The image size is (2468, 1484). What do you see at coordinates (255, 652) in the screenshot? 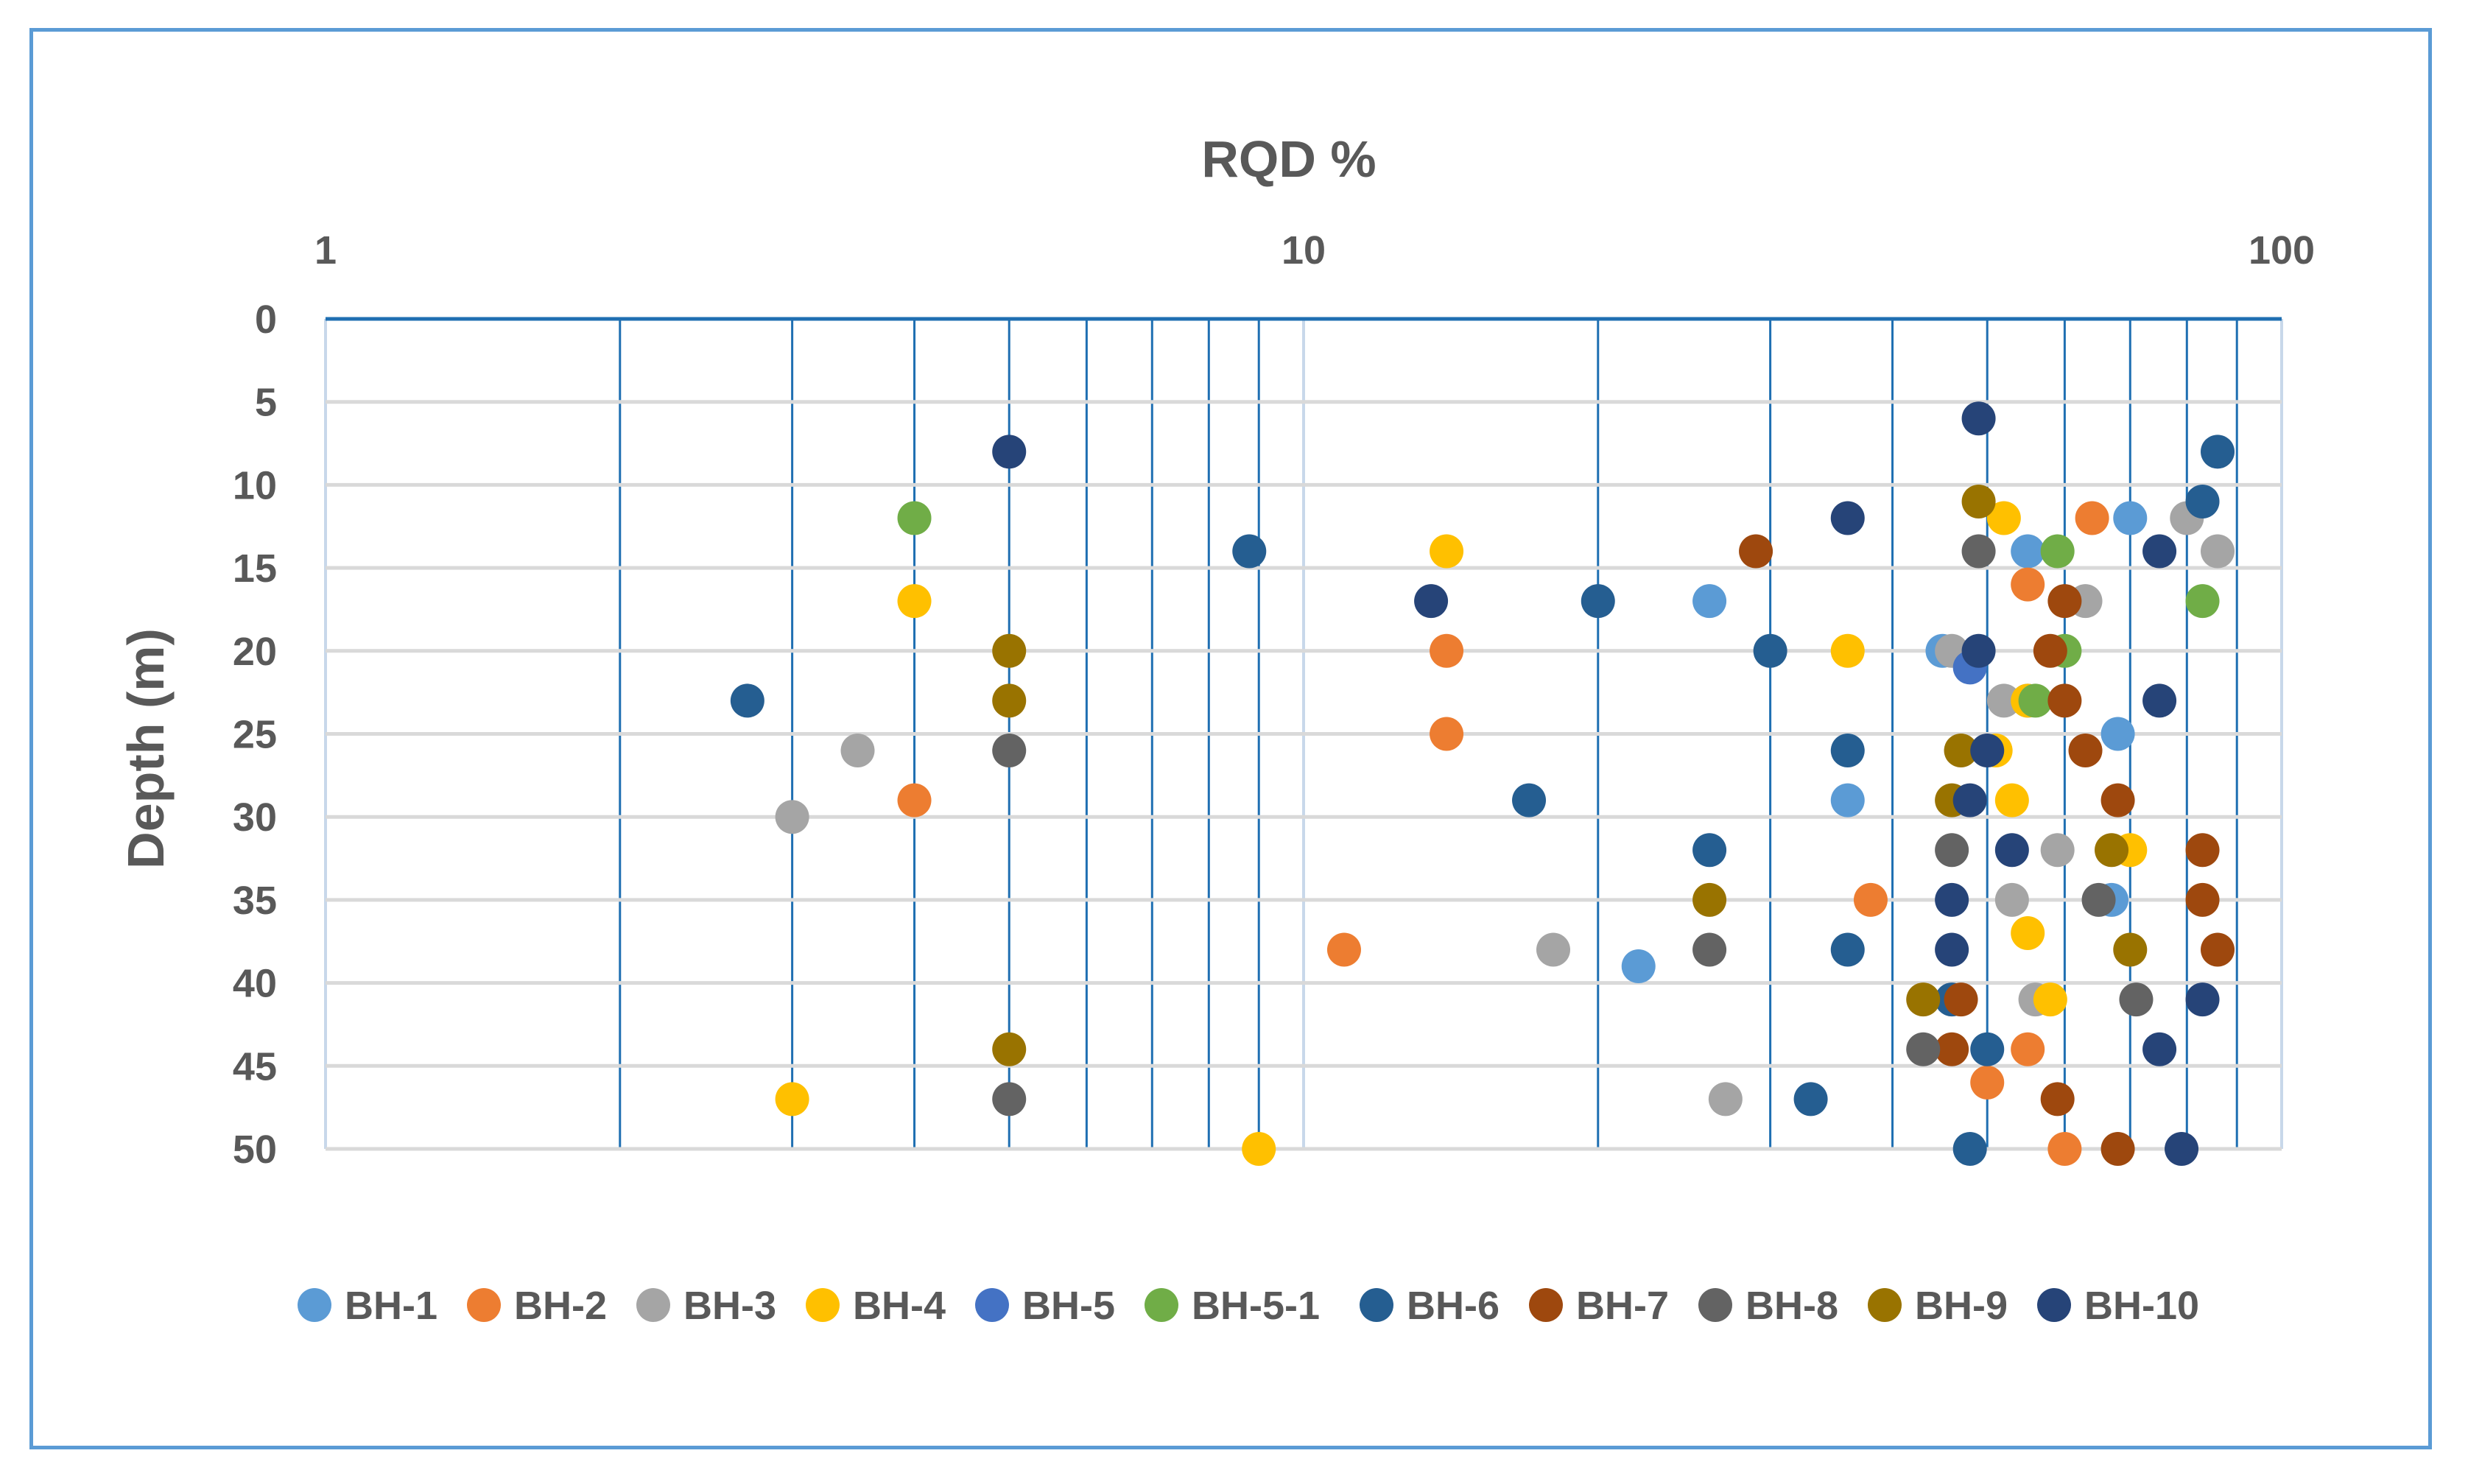
I see `y-tick-label-20: 20` at bounding box center [255, 652].